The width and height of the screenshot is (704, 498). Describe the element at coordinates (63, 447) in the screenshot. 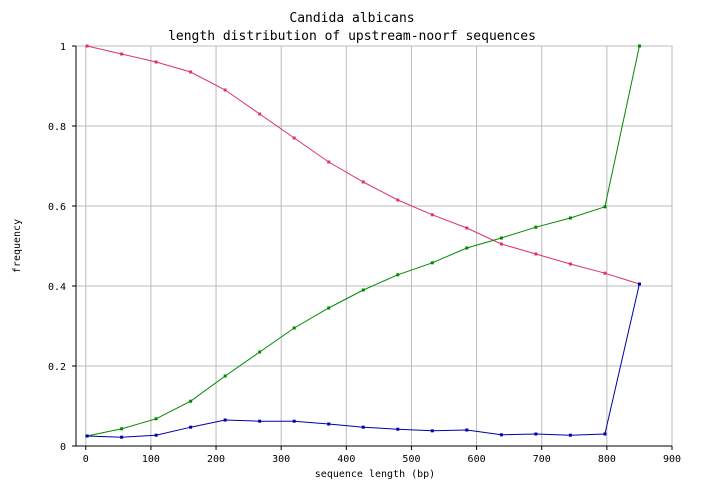

I see `y-tick-label: 0` at that location.